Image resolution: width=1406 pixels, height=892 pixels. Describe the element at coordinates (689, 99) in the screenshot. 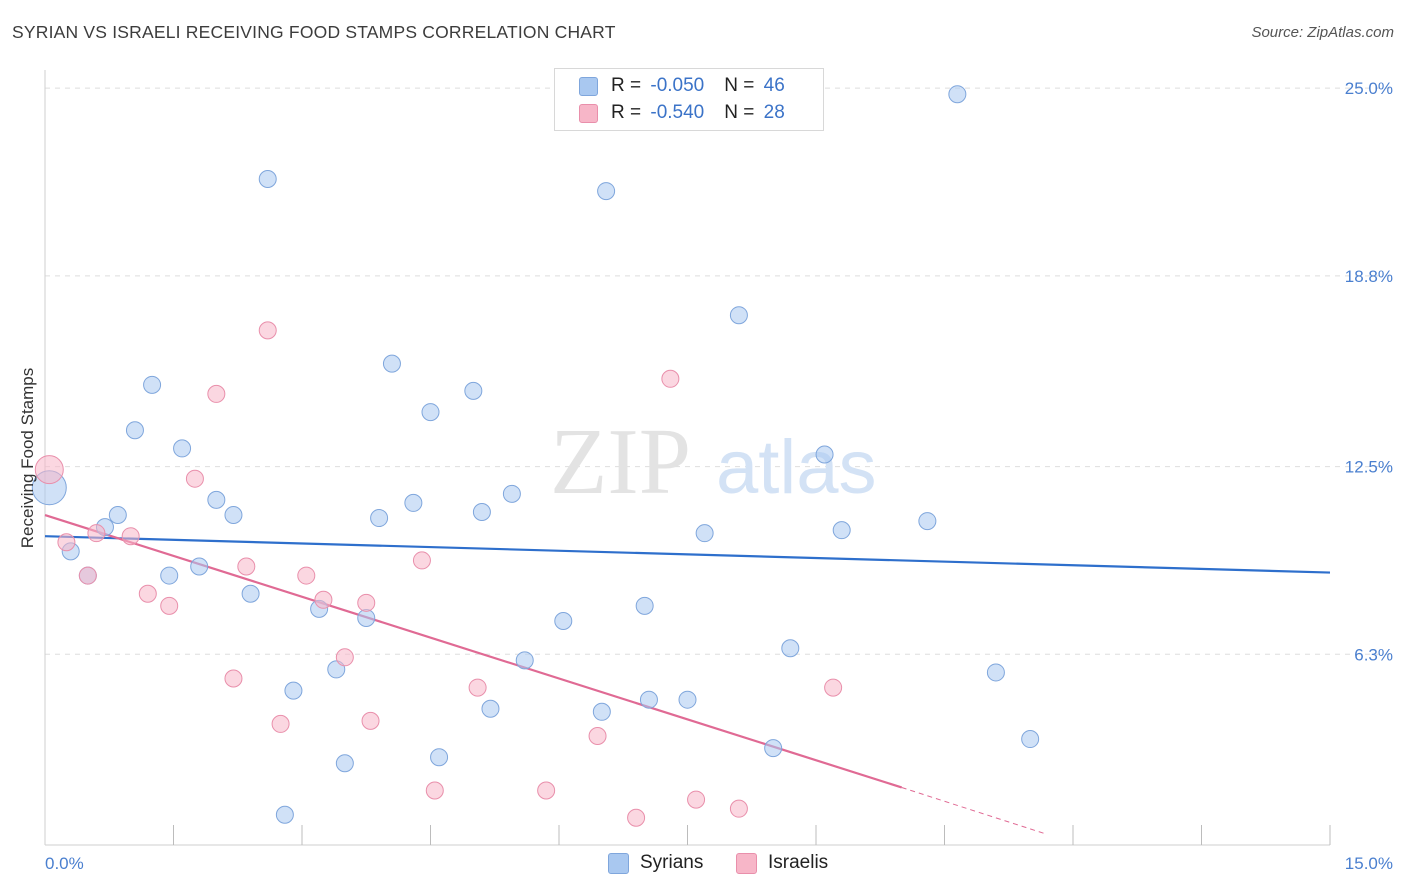

I see `stats-legend: R = -0.050 N = 46 R = -0.540 N = 28` at that location.